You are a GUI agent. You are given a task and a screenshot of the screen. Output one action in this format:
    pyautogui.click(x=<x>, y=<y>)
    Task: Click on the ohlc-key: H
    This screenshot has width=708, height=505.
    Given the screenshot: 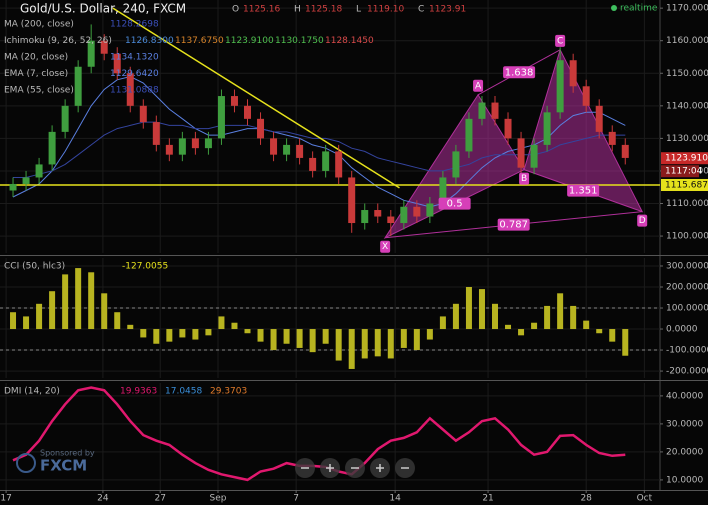 What is the action you would take?
    pyautogui.click(x=297, y=10)
    